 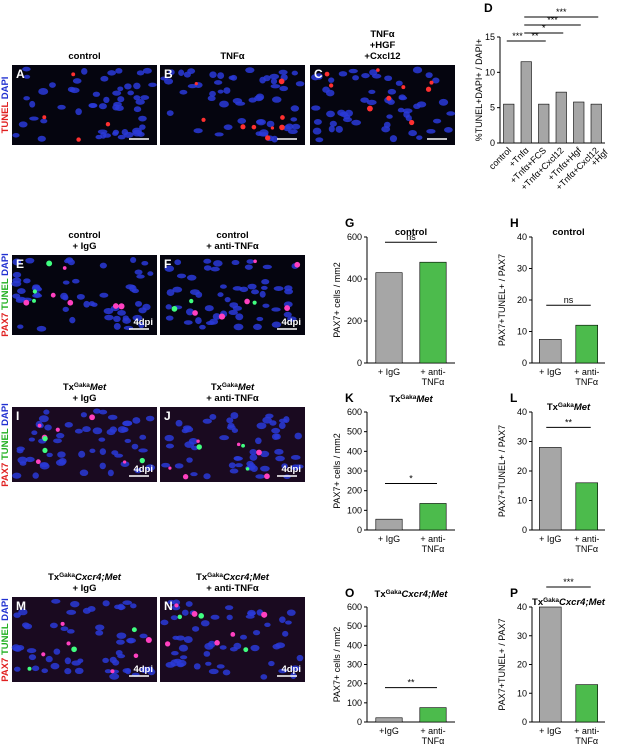 What do you see at coordinates (383, 45) in the screenshot?
I see `label-segment: +HGF` at bounding box center [383, 45].